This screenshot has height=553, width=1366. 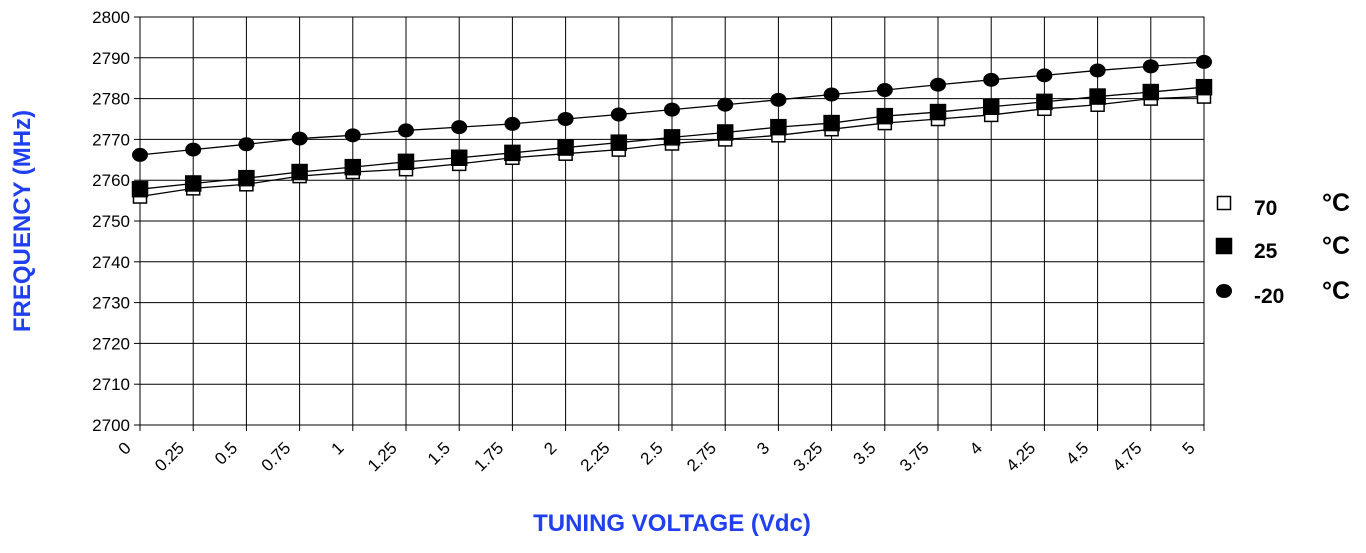 I want to click on x-tick-label: 4.25, so click(x=1020, y=456).